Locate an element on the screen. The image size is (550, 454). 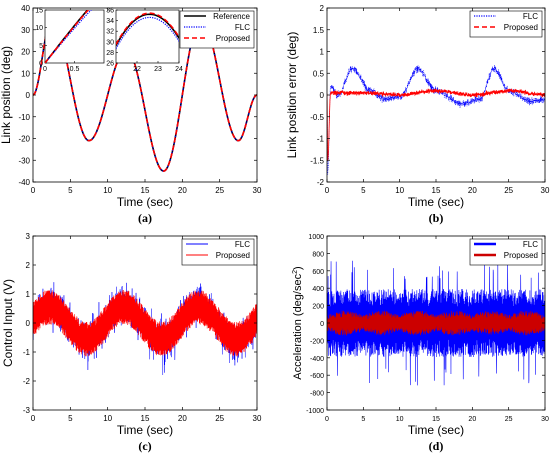
legend-box is located at coordinates (217, 29).